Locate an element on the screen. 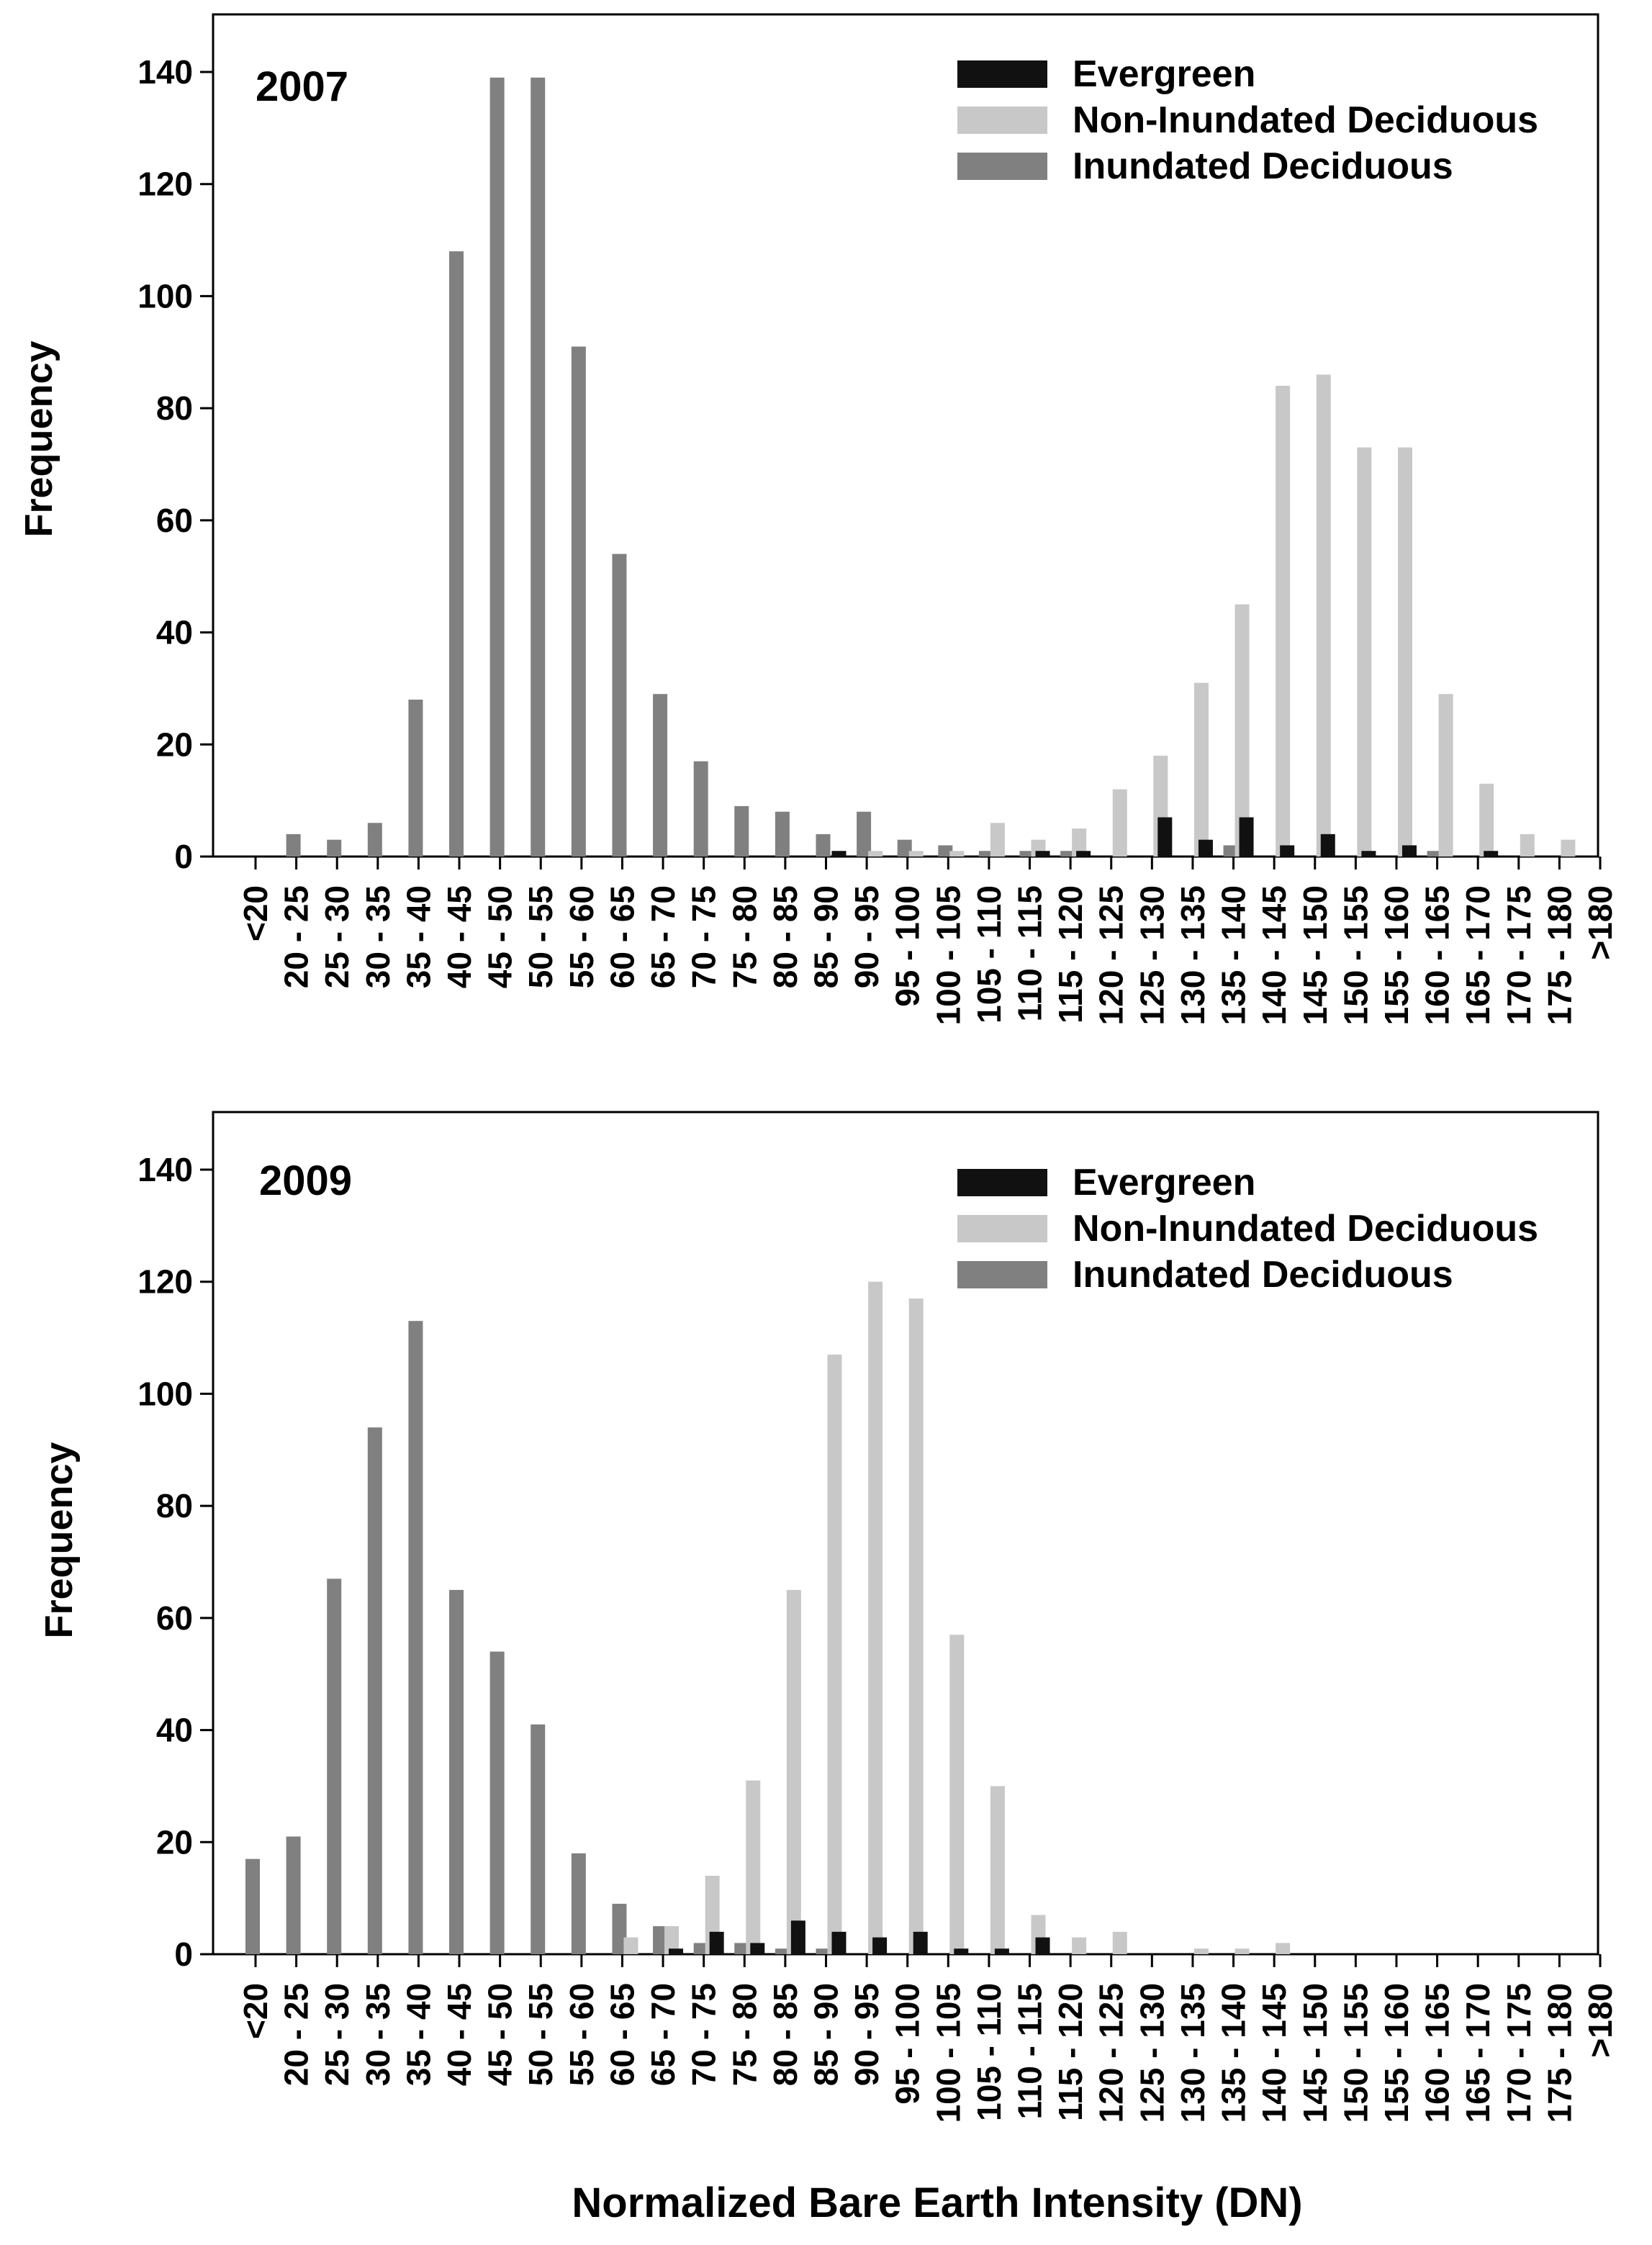 The height and width of the screenshot is (2245, 1652). x-category-label: 130 - 135 is located at coordinates (1192, 955).